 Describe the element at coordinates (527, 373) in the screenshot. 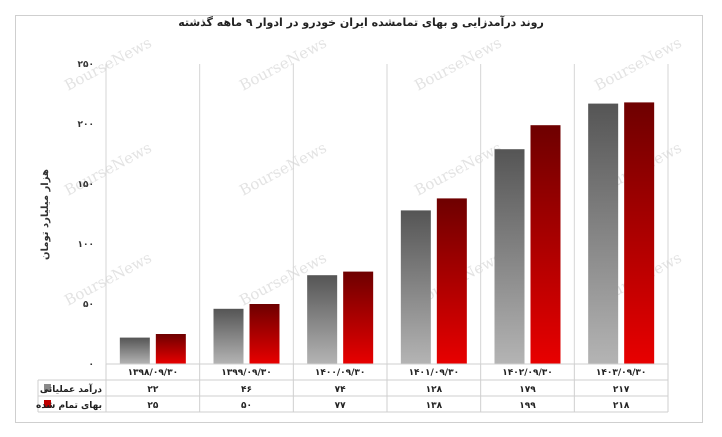

I see `x-tick-label: ۱۴۰۲/۰۹/۳۰` at that location.